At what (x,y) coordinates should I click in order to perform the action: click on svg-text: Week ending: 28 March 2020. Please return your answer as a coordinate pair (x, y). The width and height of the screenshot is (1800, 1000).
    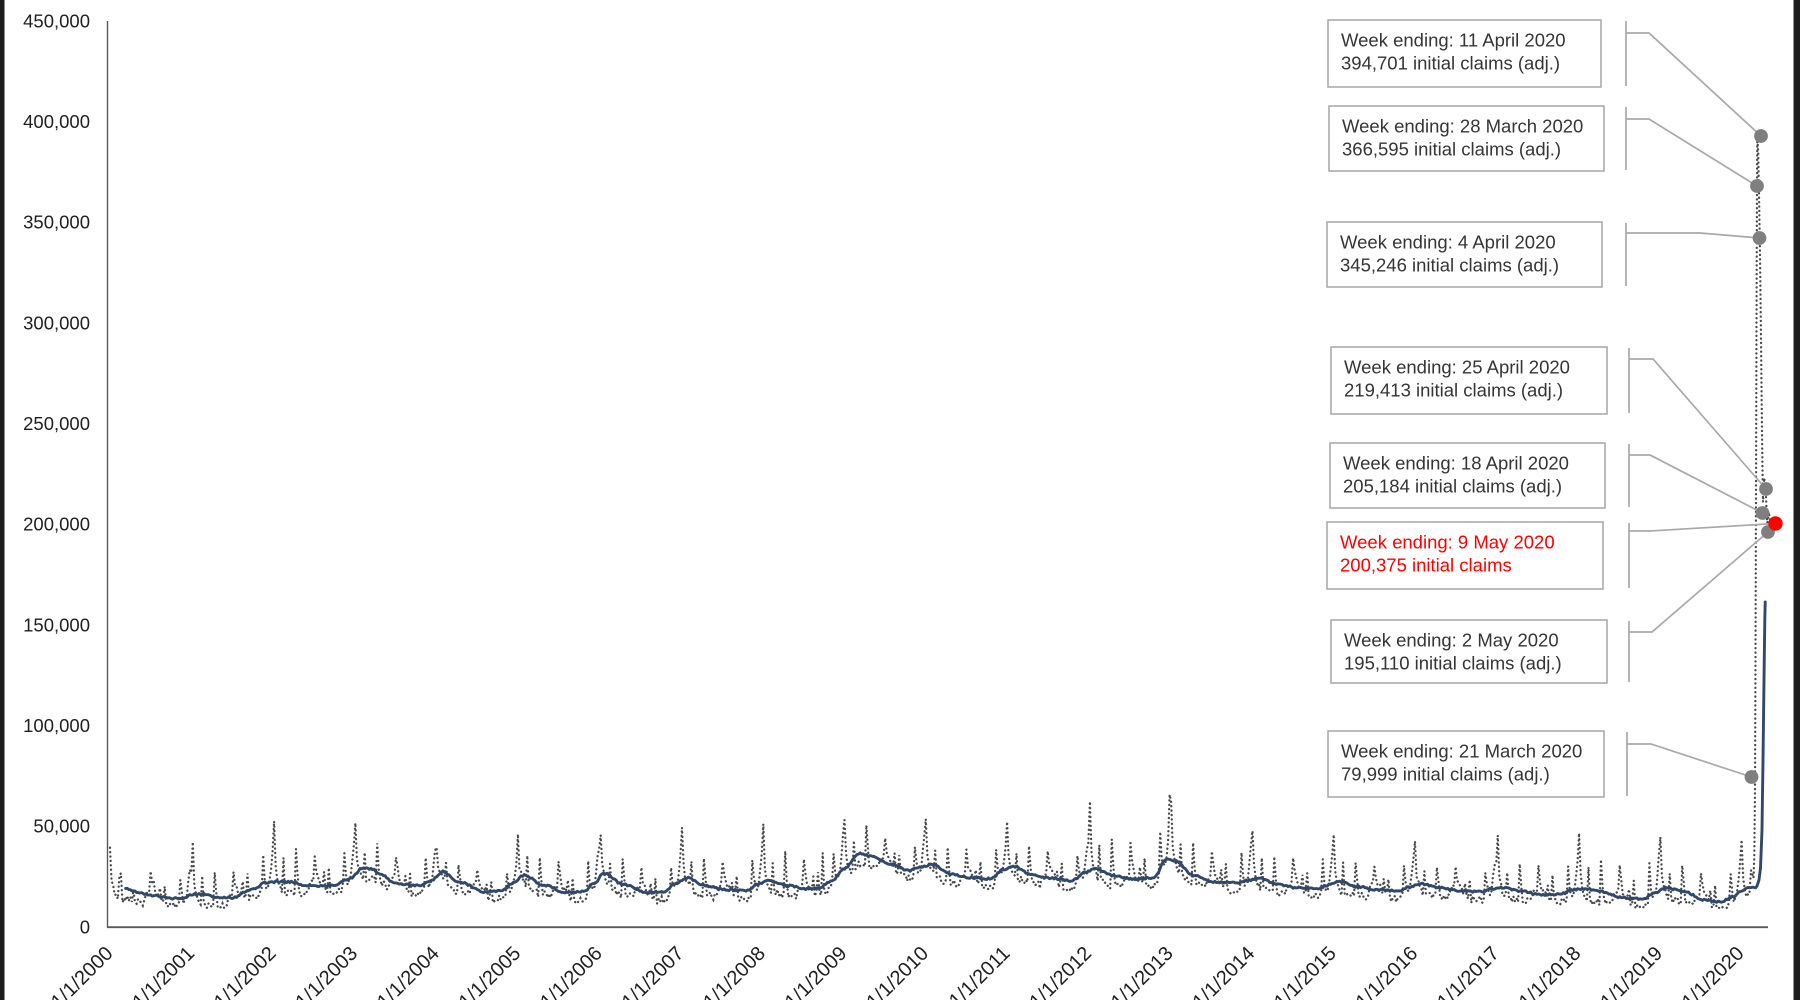
    Looking at the image, I should click on (1462, 126).